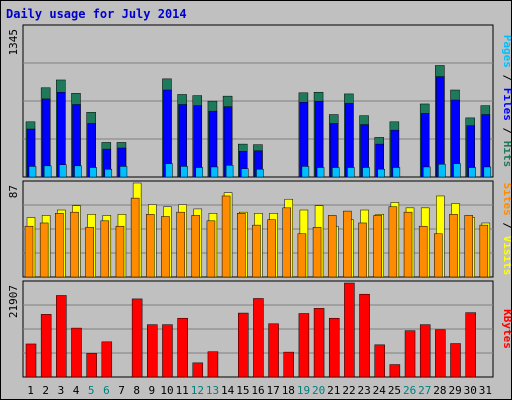  Describe the element at coordinates (348, 390) in the screenshot. I see `x-tick-label: 22` at that location.